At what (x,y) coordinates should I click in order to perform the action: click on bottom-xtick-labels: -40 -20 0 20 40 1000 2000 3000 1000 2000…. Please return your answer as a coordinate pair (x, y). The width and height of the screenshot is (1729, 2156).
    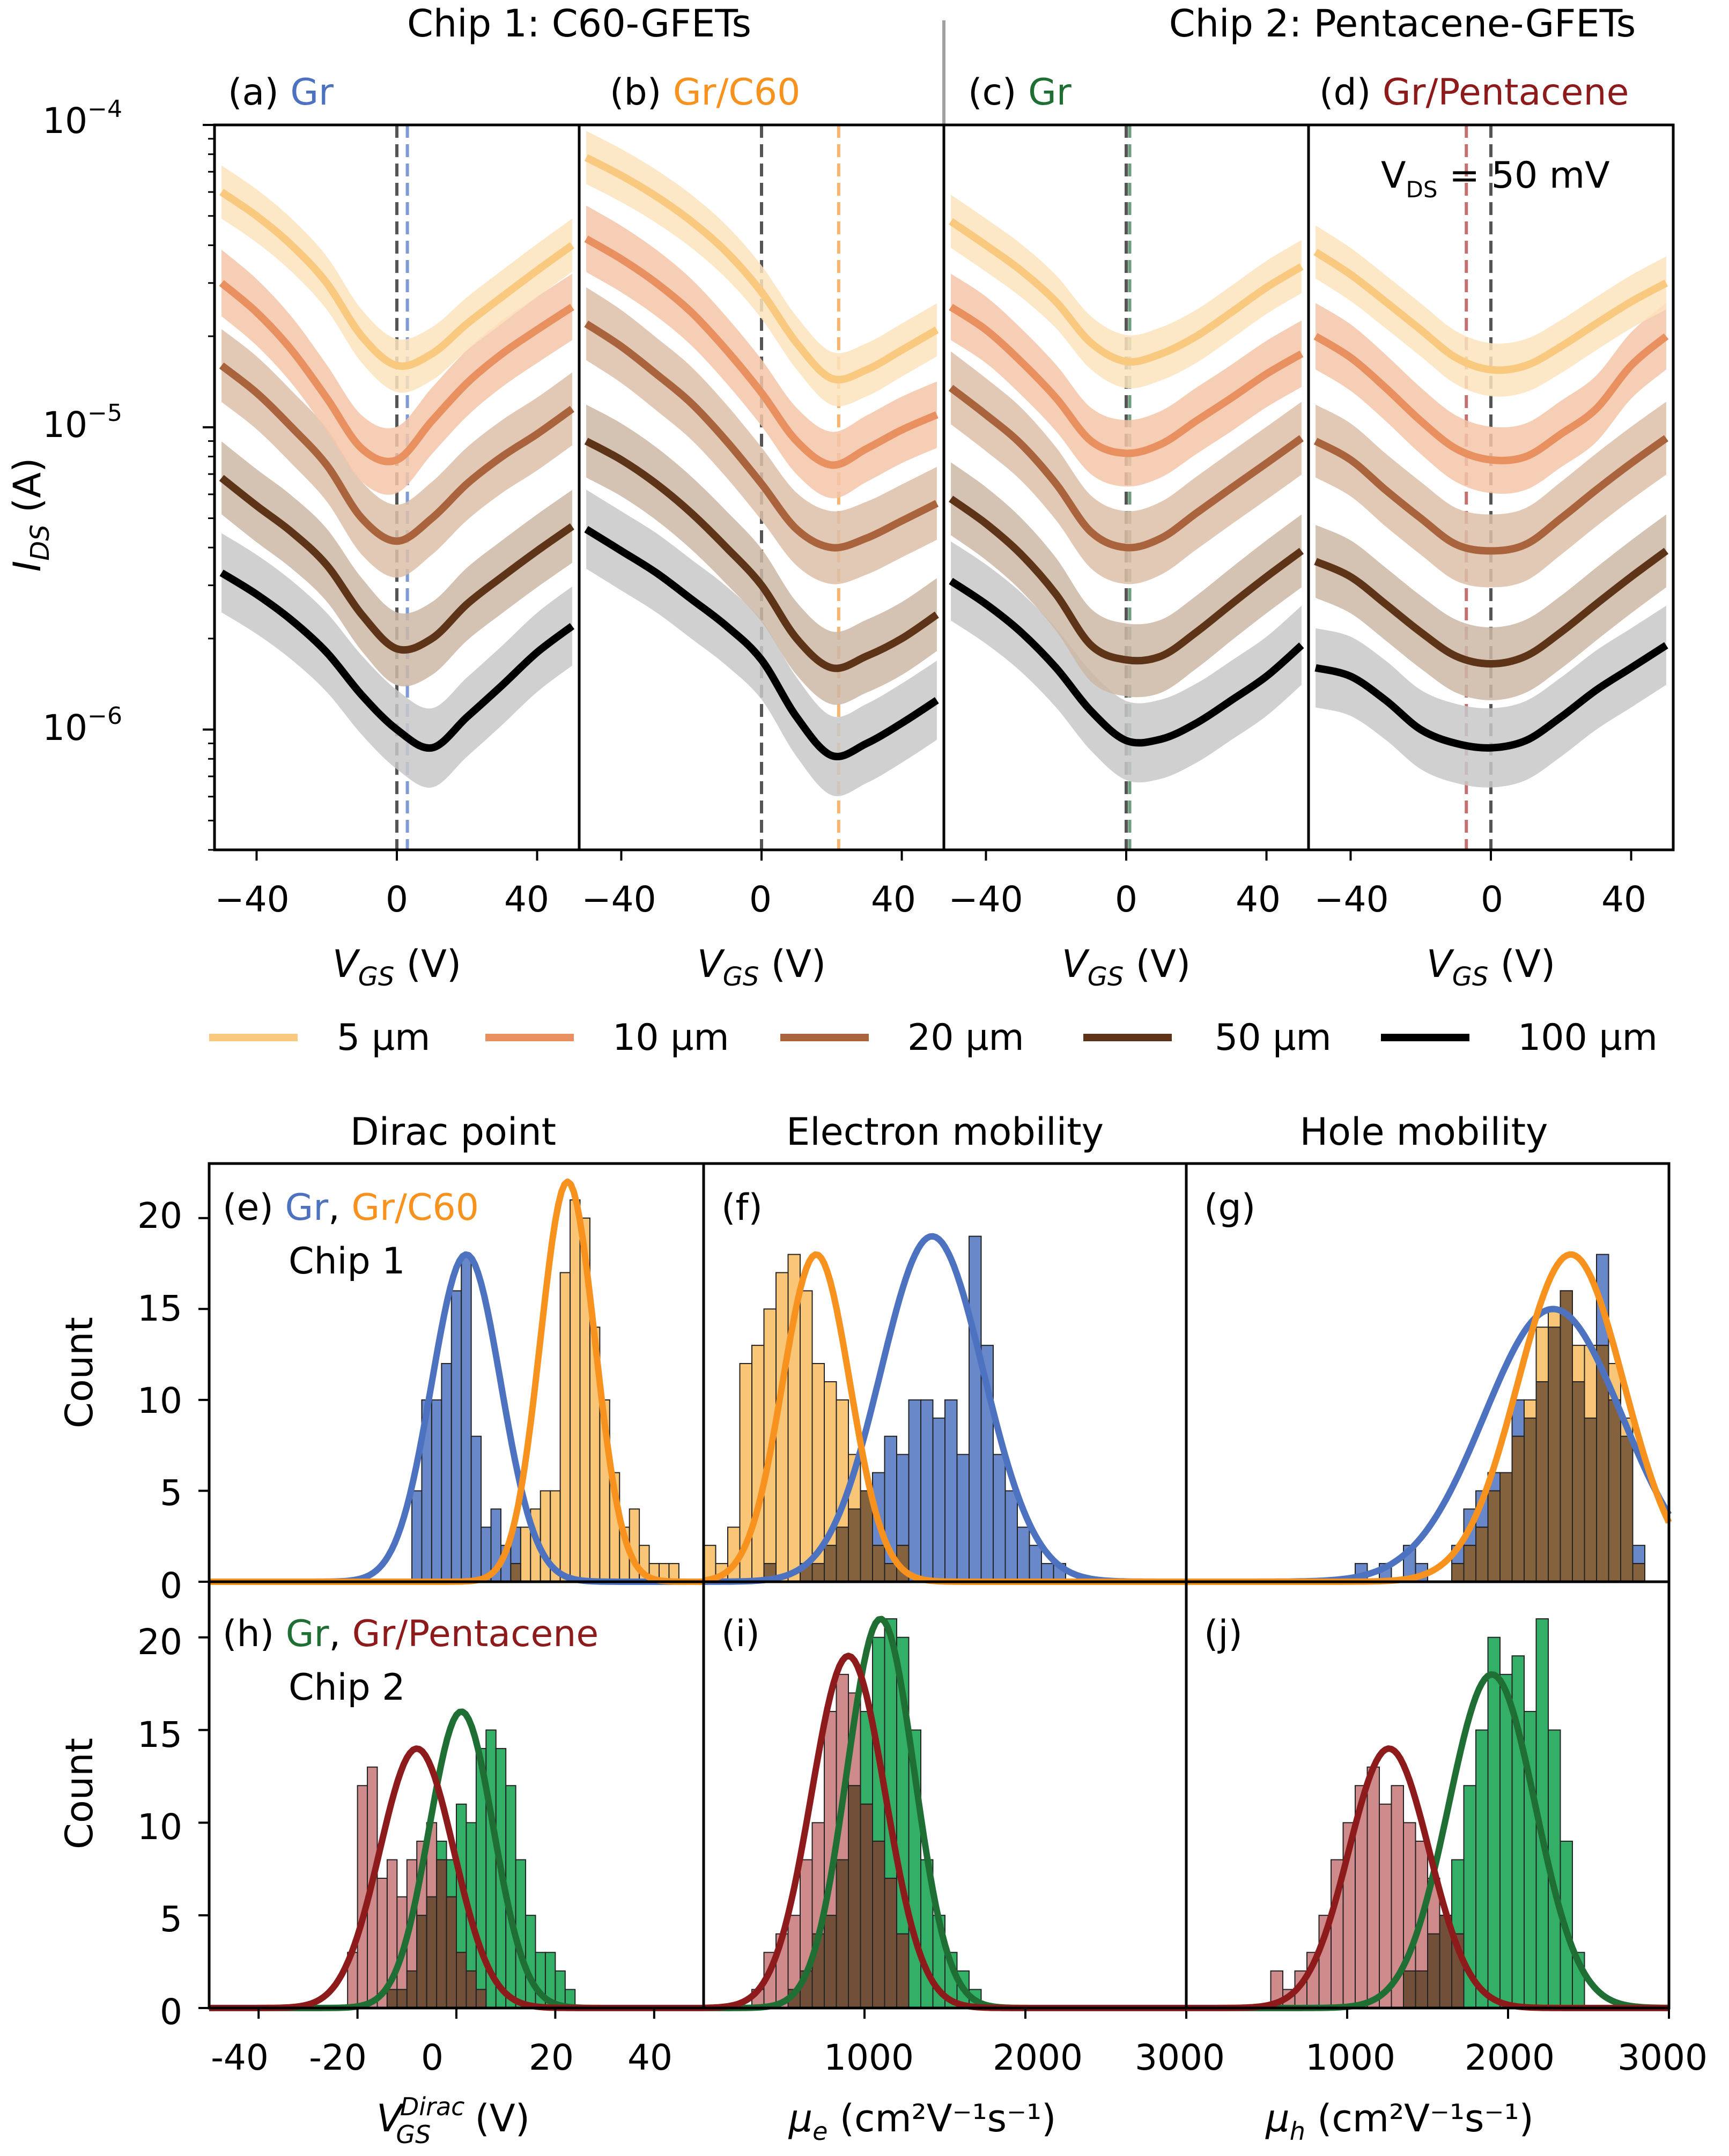
    Looking at the image, I should click on (959, 2057).